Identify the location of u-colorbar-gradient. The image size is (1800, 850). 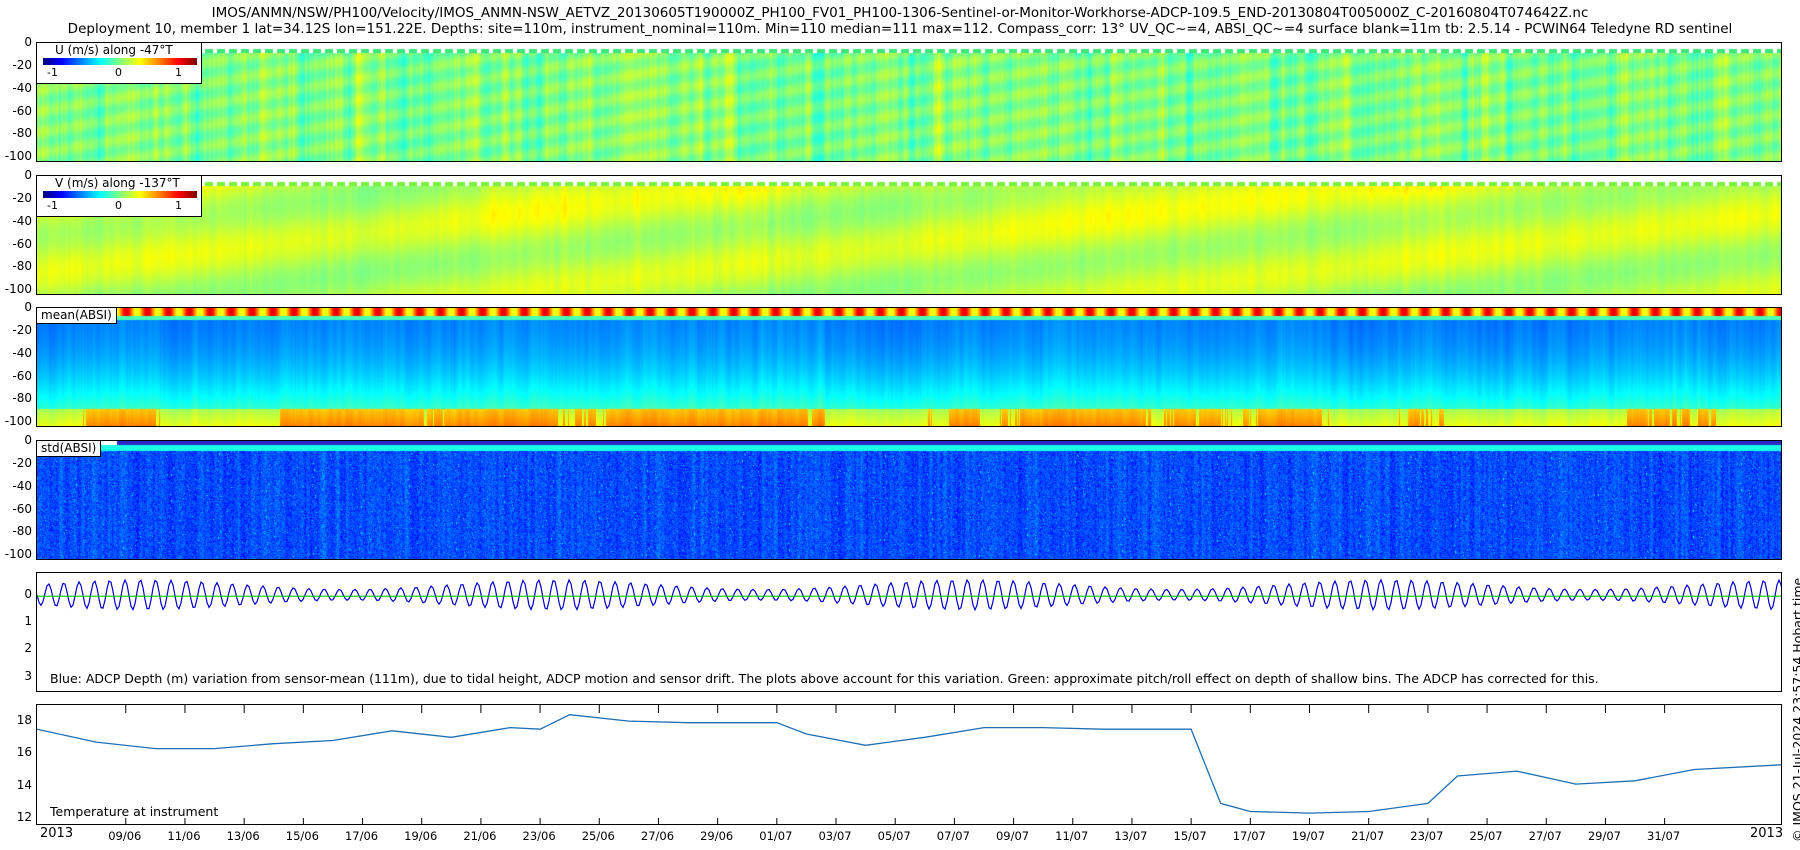
(120, 61).